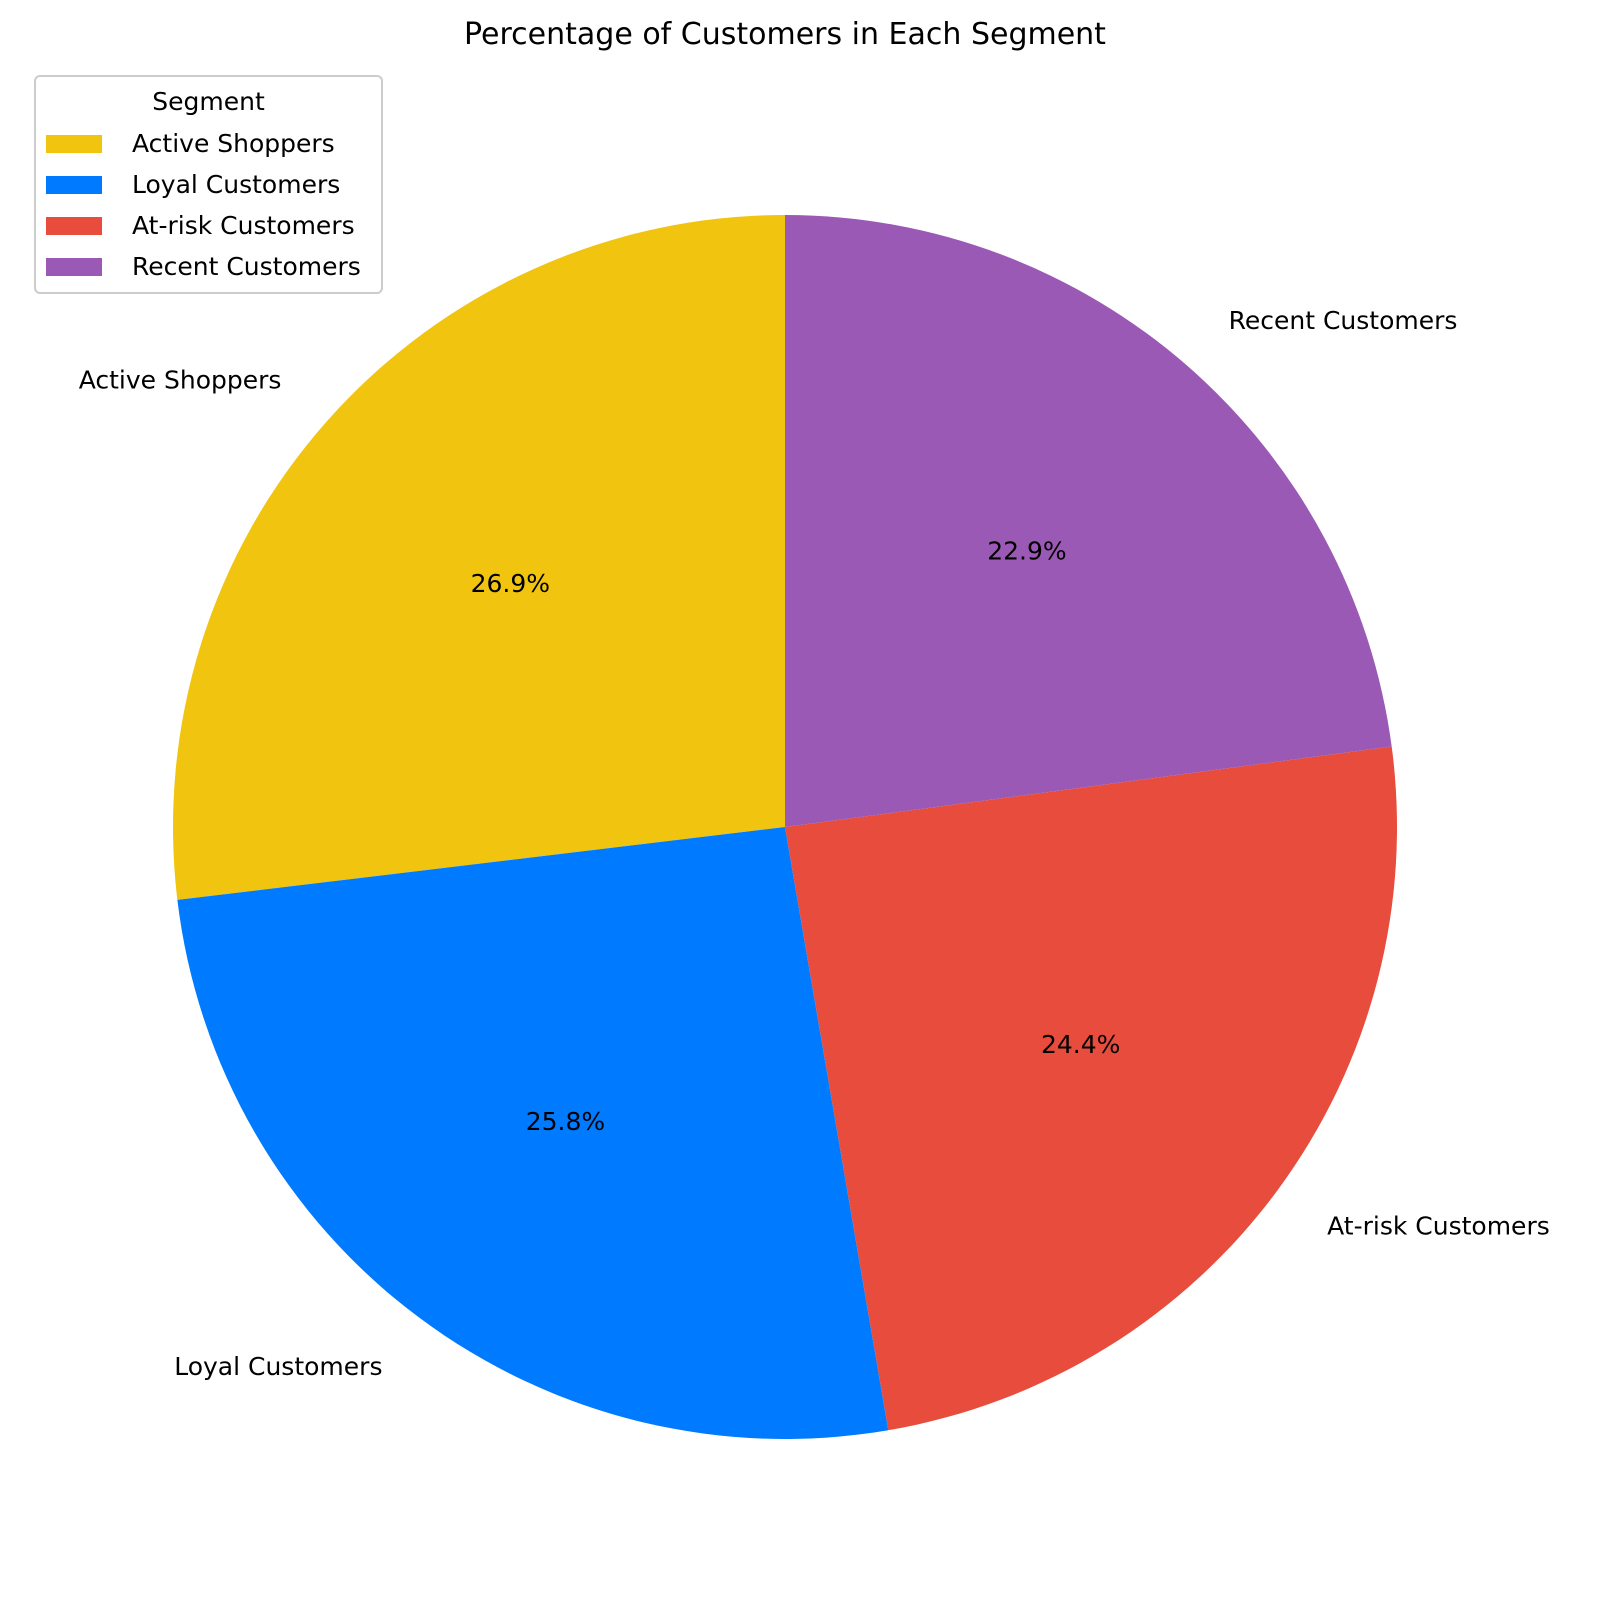 The height and width of the screenshot is (1622, 1603). Describe the element at coordinates (236, 184) in the screenshot. I see `legend-label: Loyal Customers` at that location.